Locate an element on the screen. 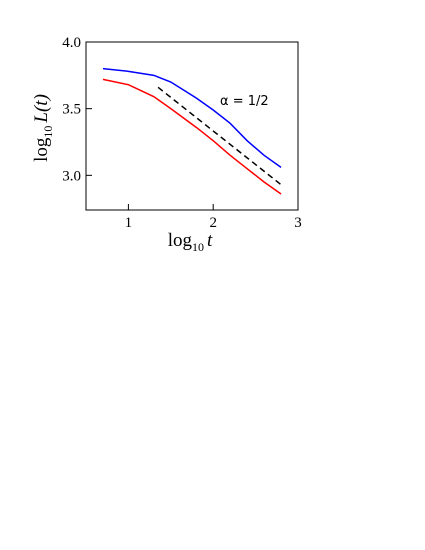 The height and width of the screenshot is (550, 425). y-tick-label: 3.5 is located at coordinates (71, 110).